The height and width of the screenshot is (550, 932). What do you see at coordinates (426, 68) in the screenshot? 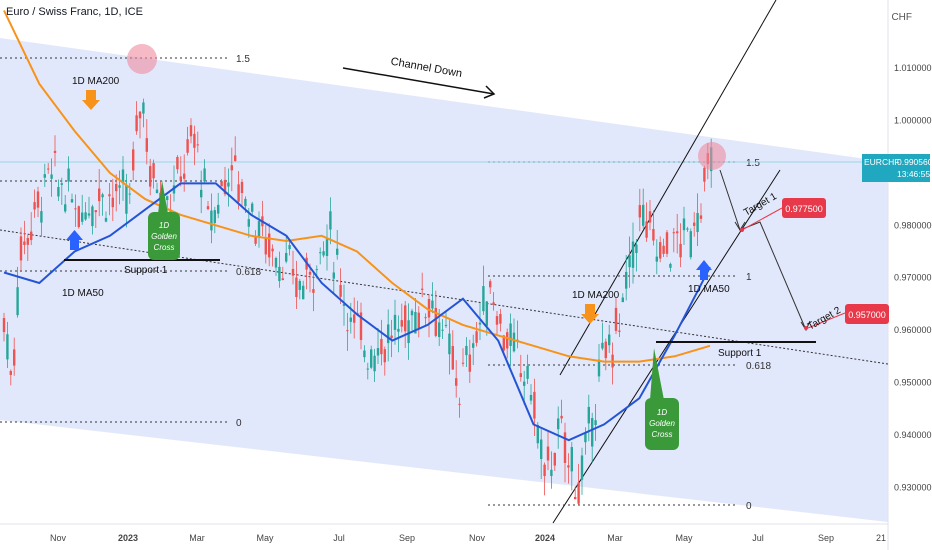
I see `channel-down-label: Channel Down` at bounding box center [426, 68].